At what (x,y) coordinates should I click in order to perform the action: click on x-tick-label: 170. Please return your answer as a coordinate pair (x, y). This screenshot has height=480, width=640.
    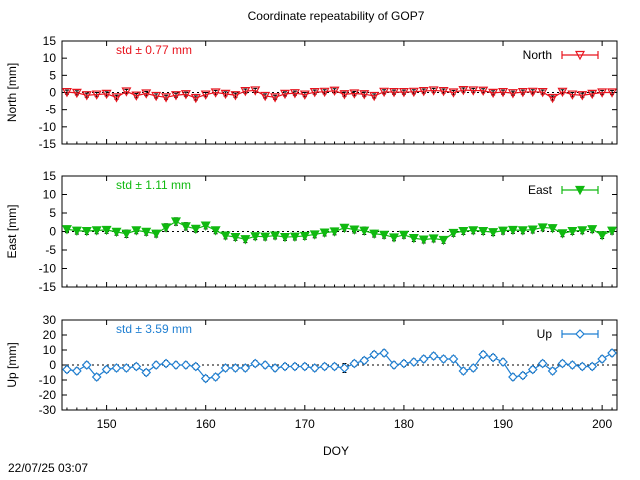
    Looking at the image, I should click on (305, 424).